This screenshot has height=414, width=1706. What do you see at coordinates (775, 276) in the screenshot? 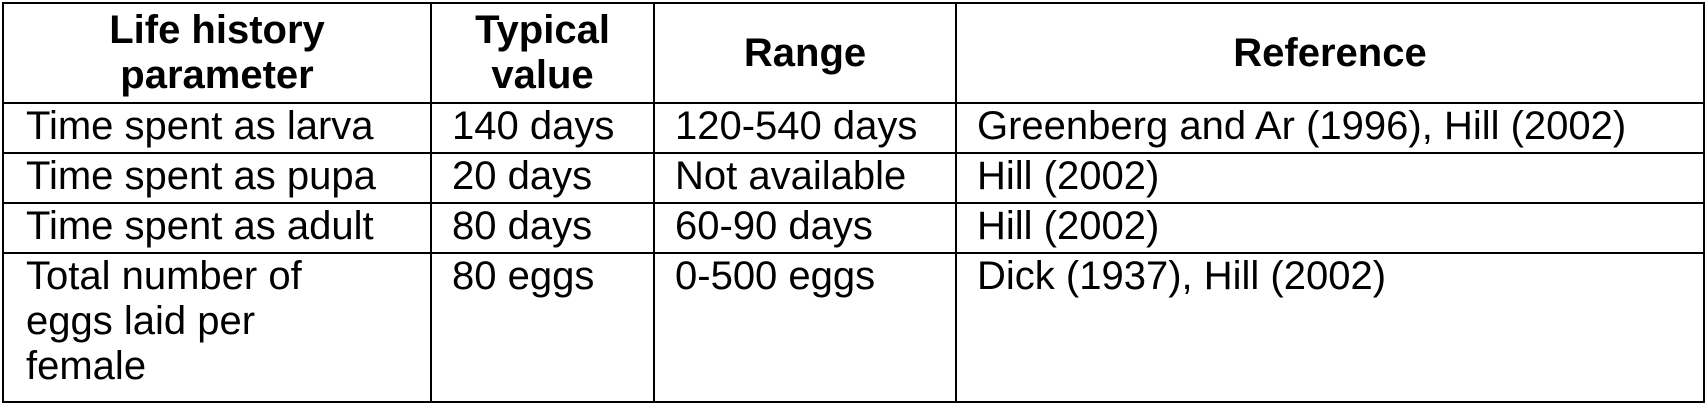
I see `cell-text: 0-500 eggs` at bounding box center [775, 276].